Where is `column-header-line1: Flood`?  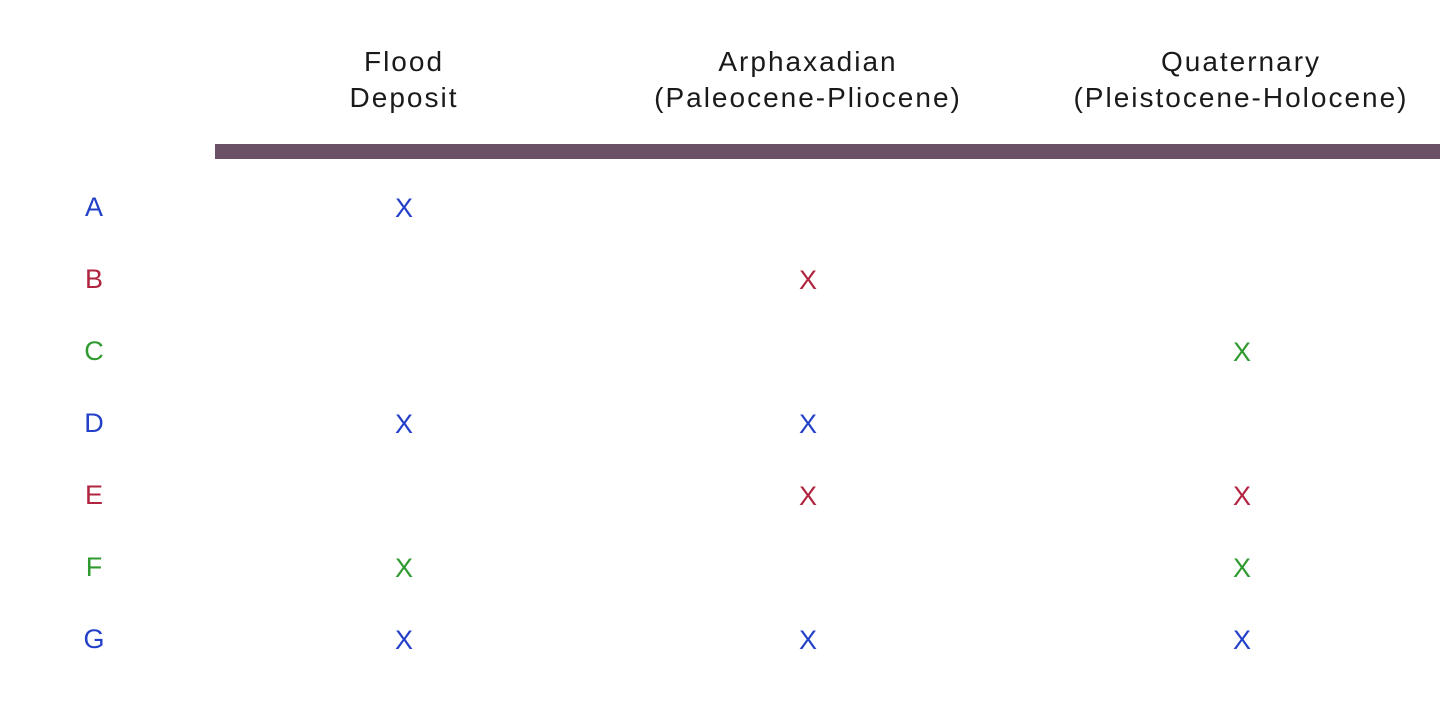
column-header-line1: Flood is located at coordinates (404, 61).